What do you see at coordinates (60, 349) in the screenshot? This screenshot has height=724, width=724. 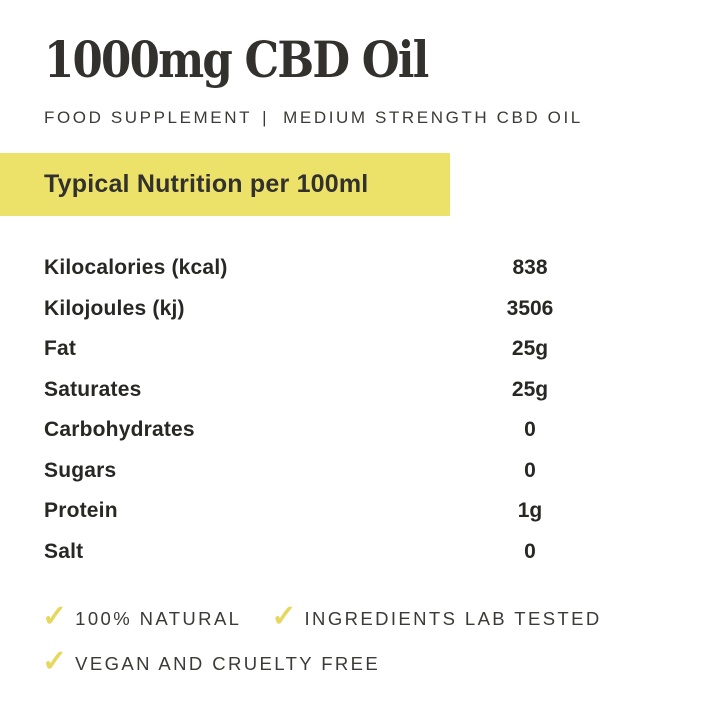 I see `row-label: Fat` at bounding box center [60, 349].